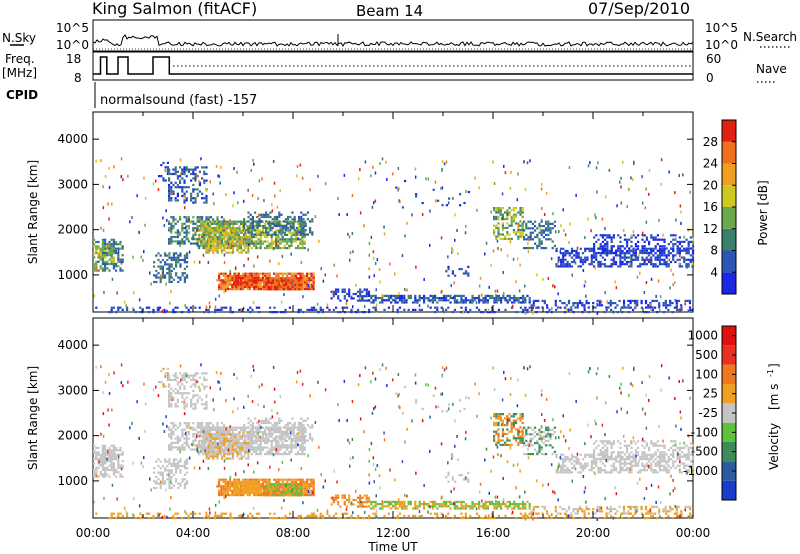 The width and height of the screenshot is (800, 554). Describe the element at coordinates (729, 152) in the screenshot. I see `colorbar-swatch` at that location.